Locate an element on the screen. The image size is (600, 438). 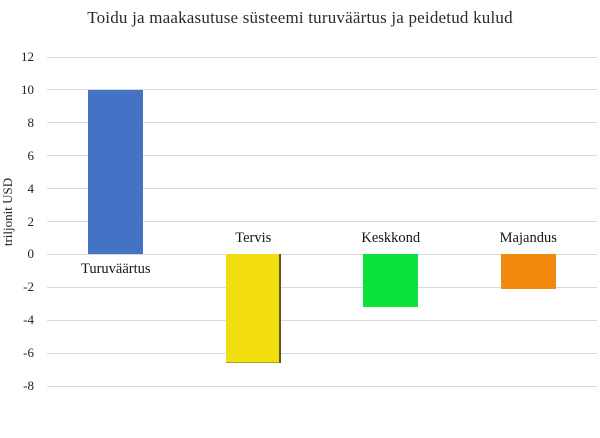
y-tick-label: 8 is located at coordinates (31, 122).